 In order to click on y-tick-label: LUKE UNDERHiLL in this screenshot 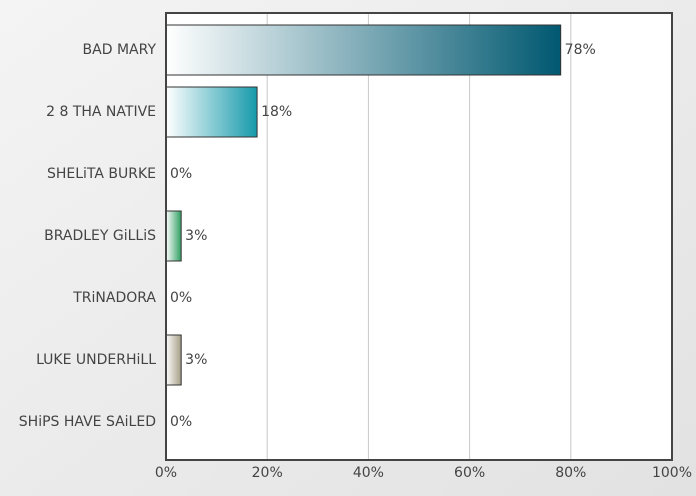, I will do `click(96, 360)`.